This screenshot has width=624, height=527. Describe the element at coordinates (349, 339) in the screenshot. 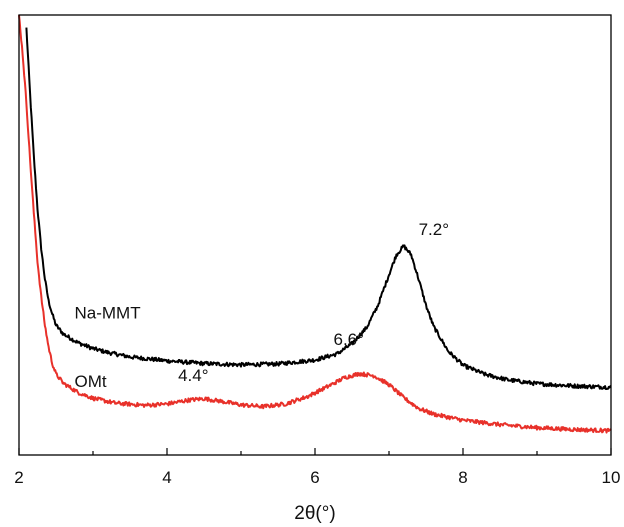

I see `peak-annotation: 6.6°` at that location.